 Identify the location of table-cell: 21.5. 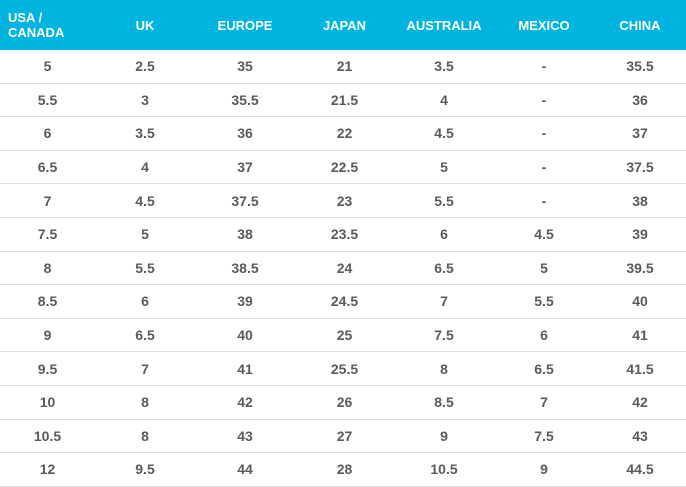
(344, 100).